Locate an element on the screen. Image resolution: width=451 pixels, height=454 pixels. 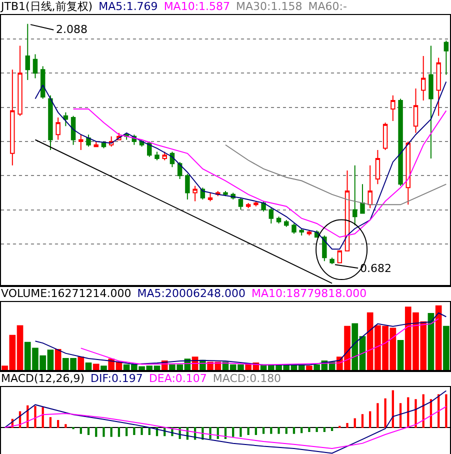
text: MA60:- is located at coordinates (327, 6).